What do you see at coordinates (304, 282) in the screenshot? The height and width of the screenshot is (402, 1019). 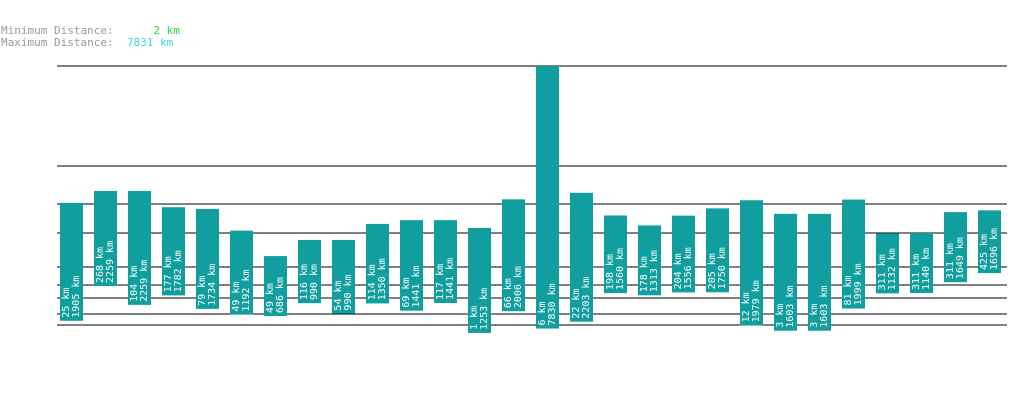 I see `bar-label-min: 116 km` at bounding box center [304, 282].